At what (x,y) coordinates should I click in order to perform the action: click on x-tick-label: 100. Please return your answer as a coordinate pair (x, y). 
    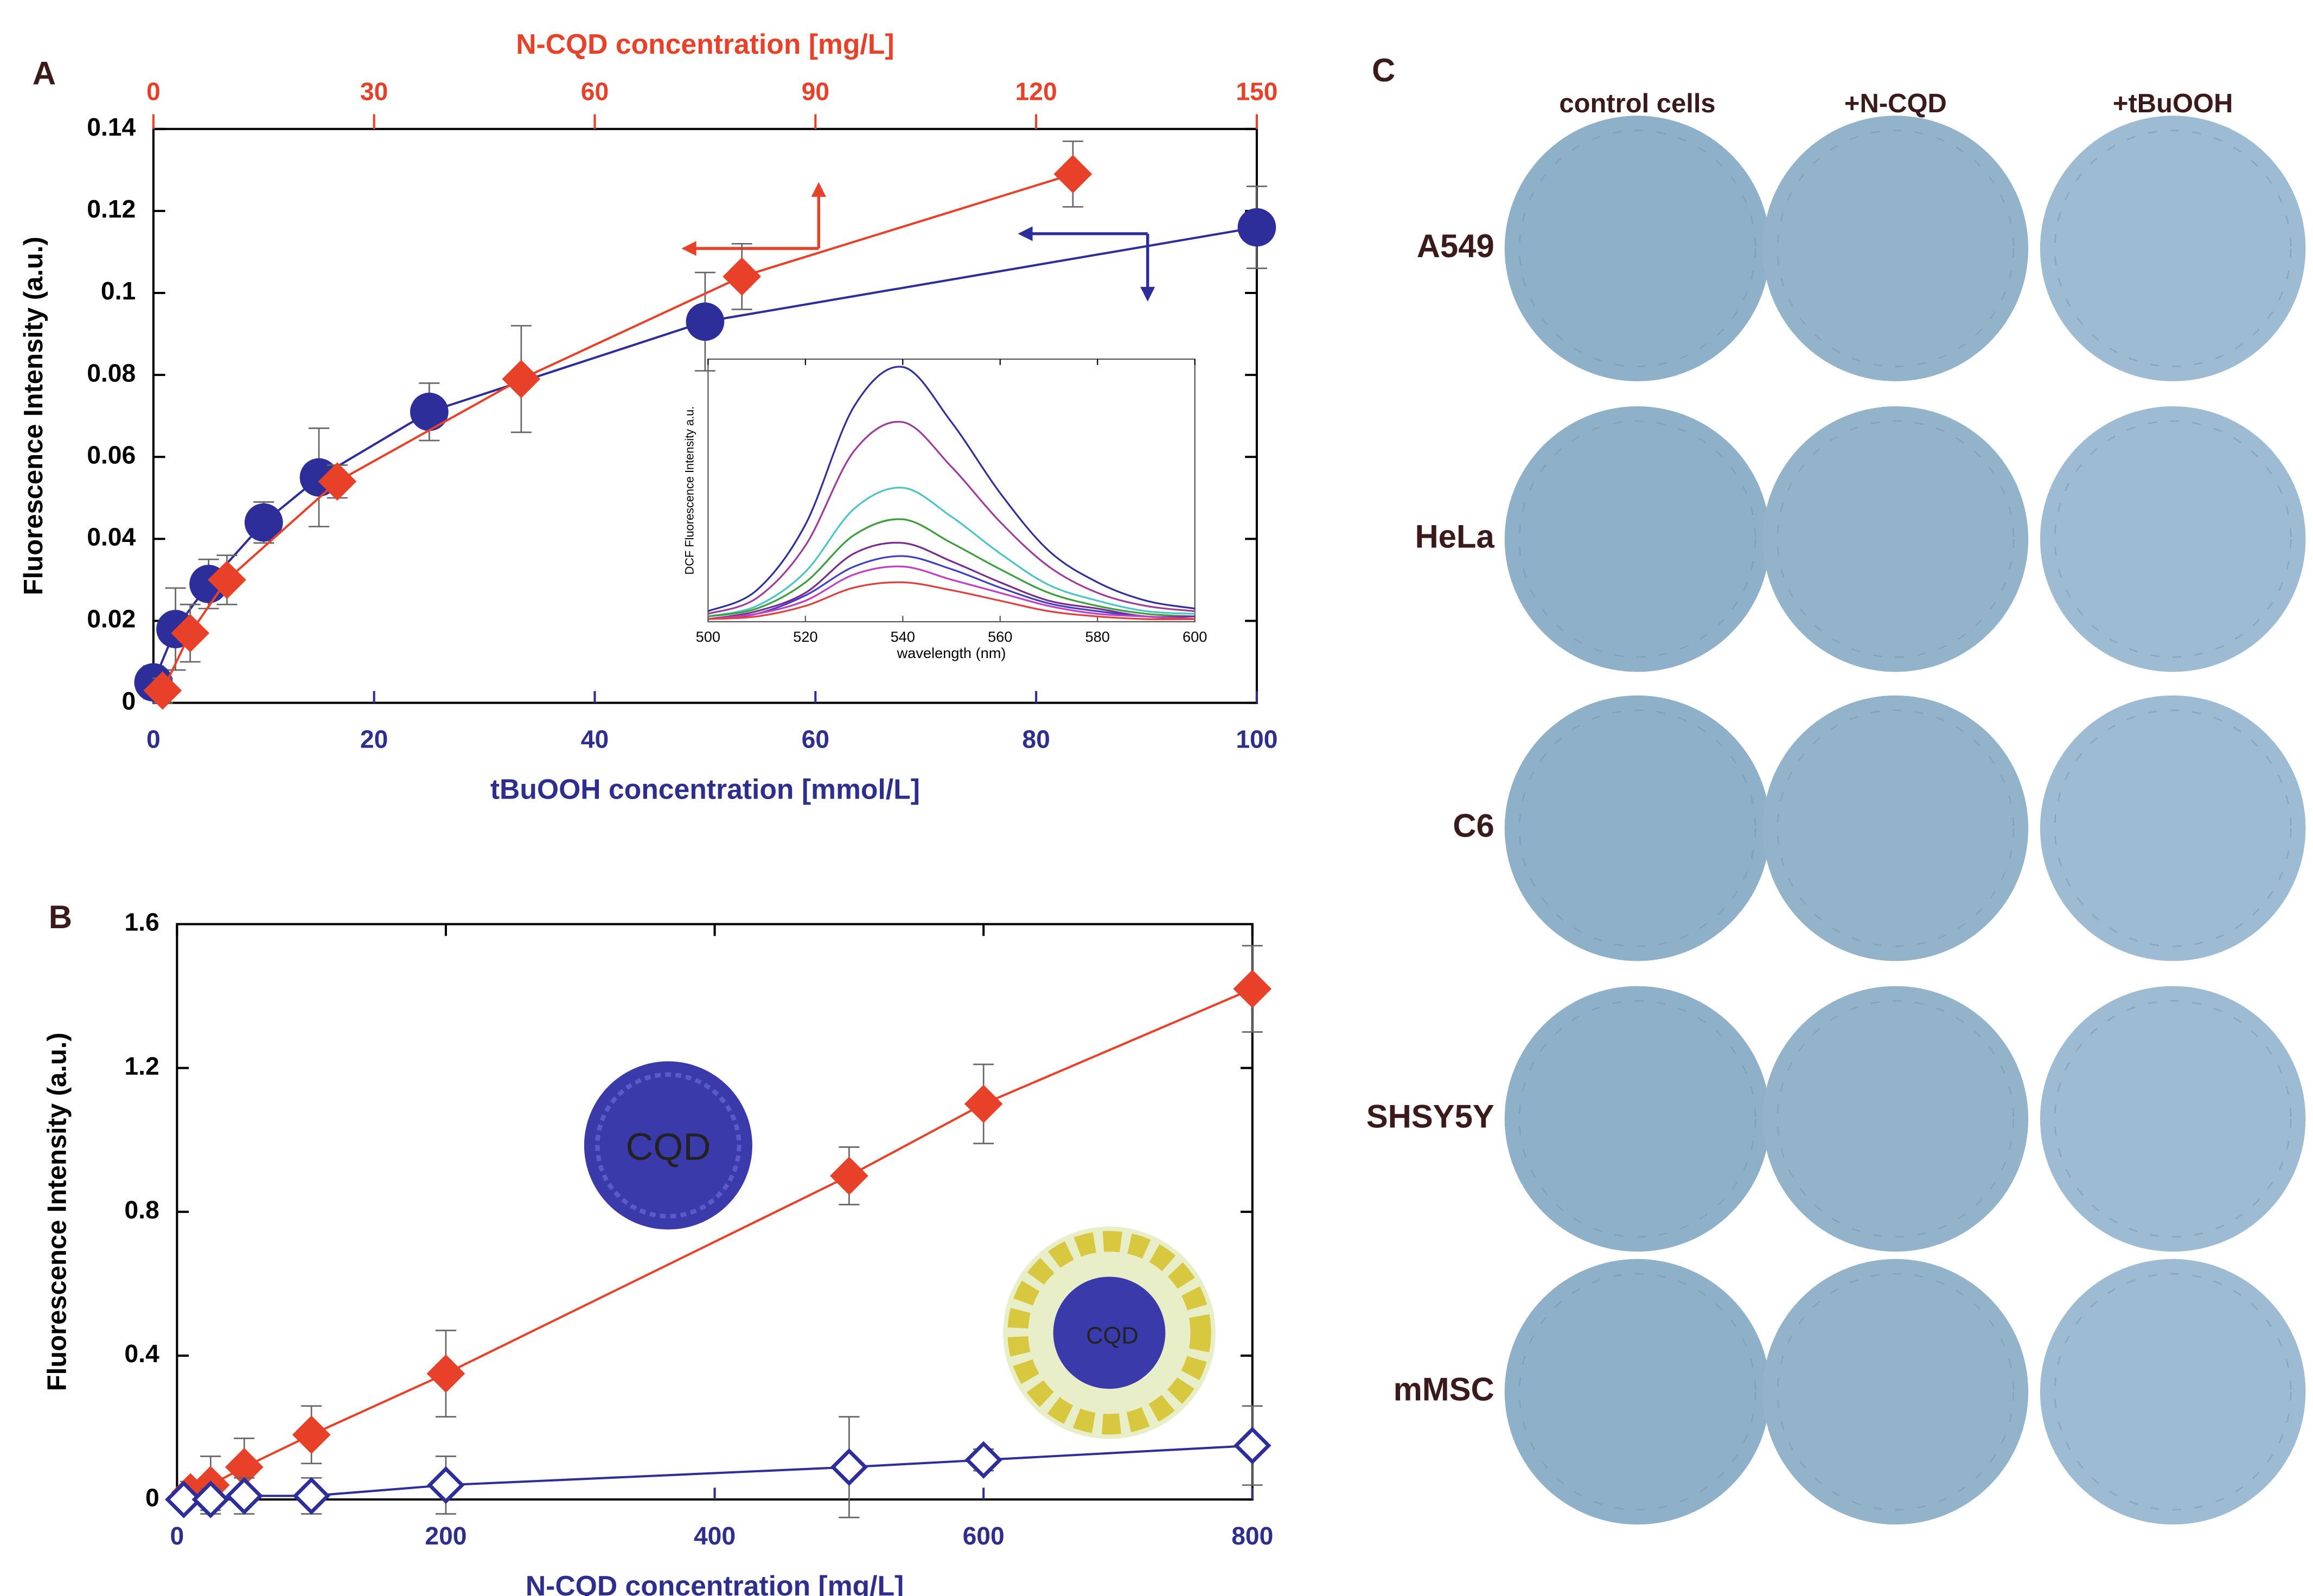
    Looking at the image, I should click on (1256, 739).